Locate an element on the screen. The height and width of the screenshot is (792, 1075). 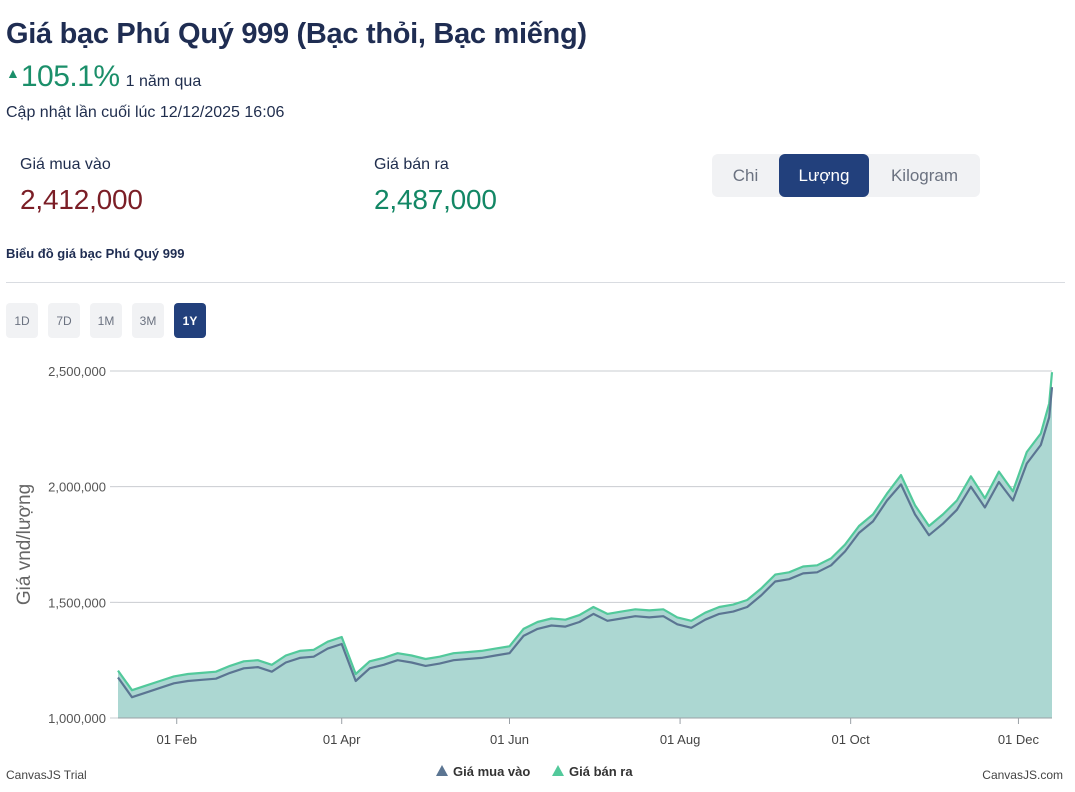
x-tick-label: 01 Oct is located at coordinates (851, 739).